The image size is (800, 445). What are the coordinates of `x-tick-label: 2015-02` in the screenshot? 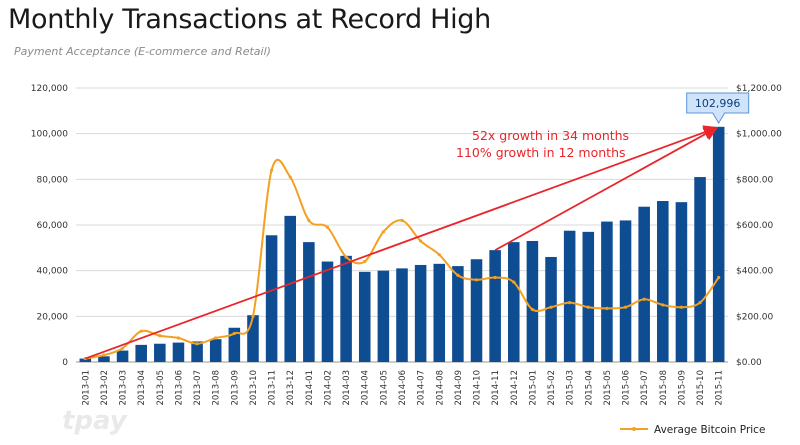 It's located at (552, 388).